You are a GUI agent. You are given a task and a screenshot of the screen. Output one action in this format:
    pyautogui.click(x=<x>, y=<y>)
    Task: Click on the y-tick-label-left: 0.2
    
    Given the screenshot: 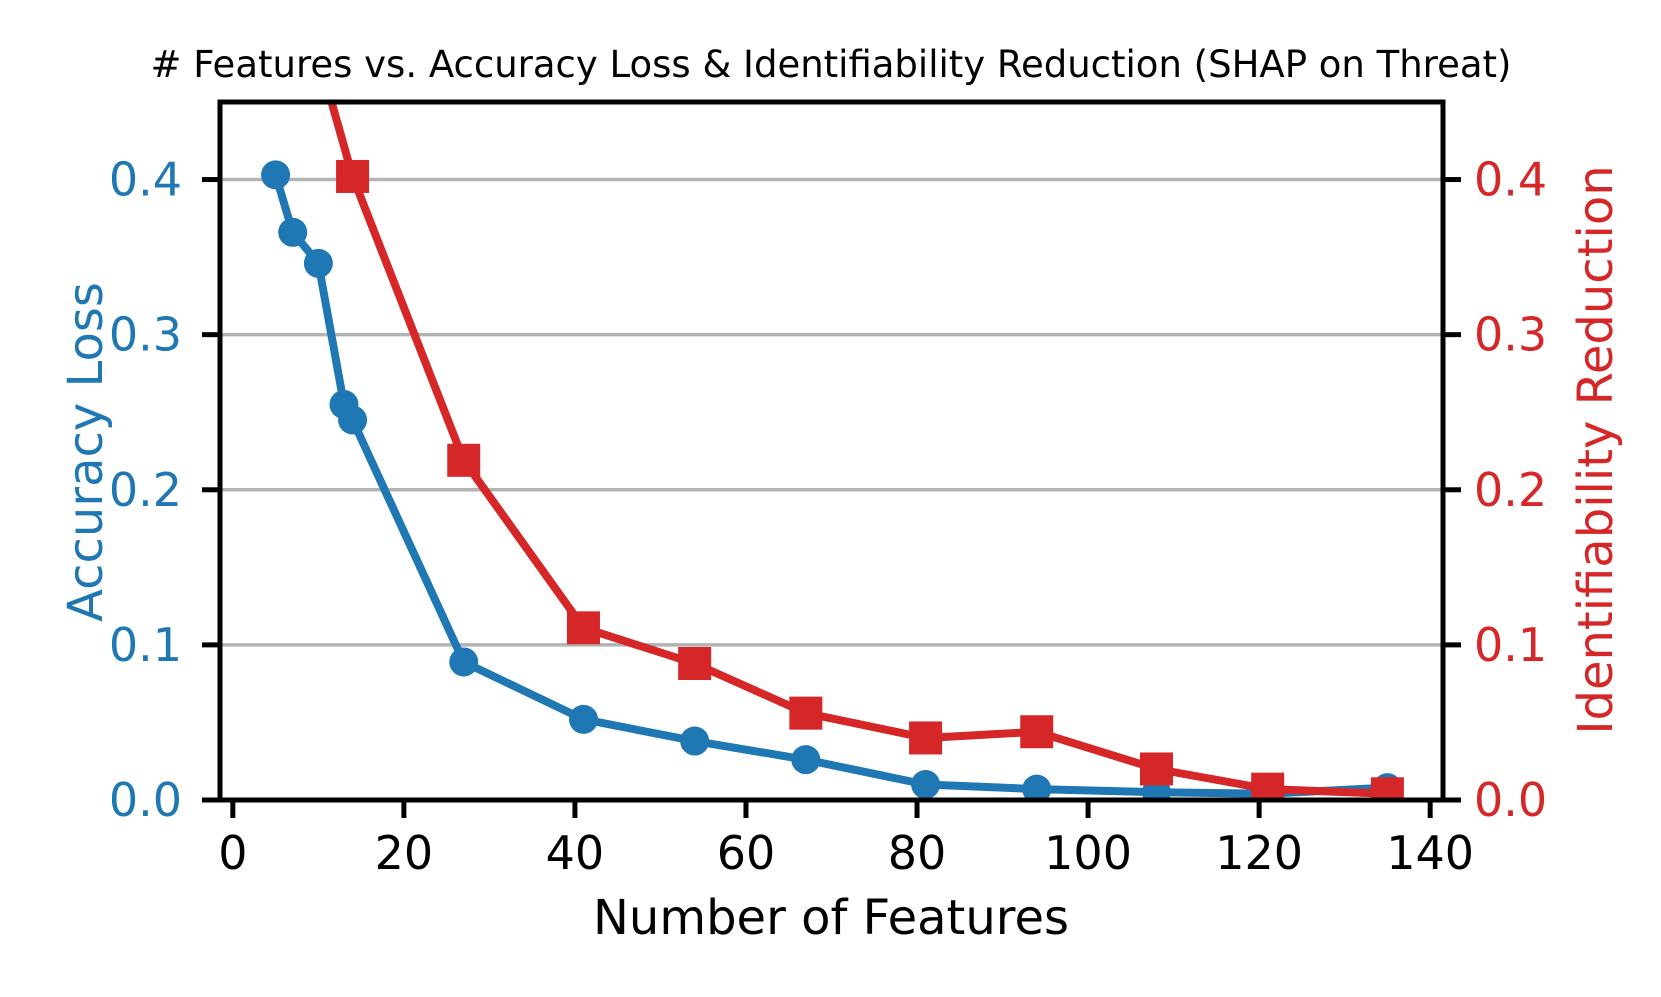 What is the action you would take?
    pyautogui.click(x=145, y=490)
    